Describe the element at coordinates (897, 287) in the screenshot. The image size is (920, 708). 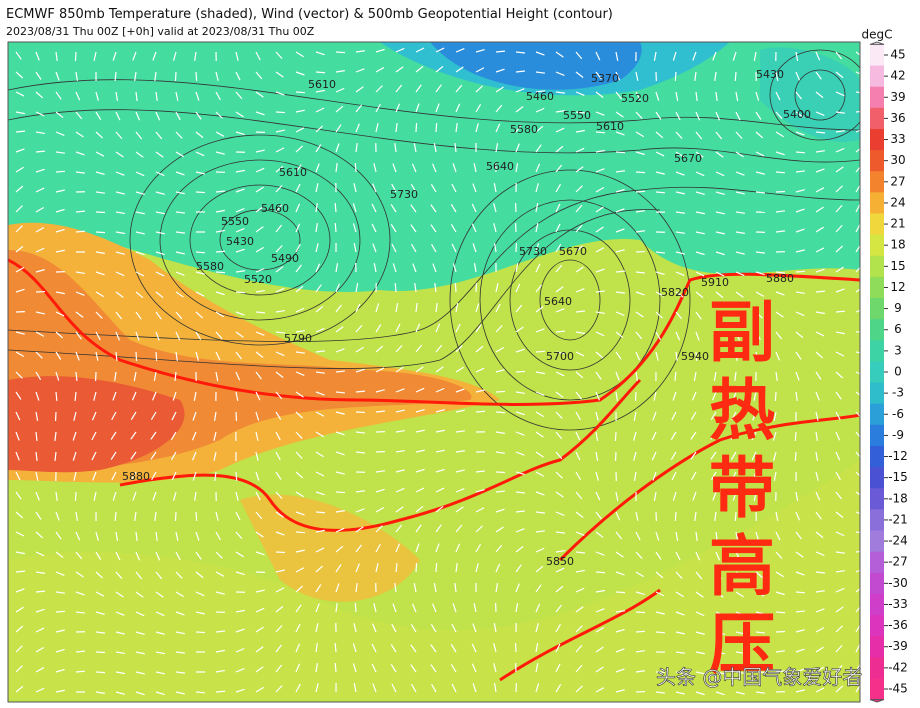
I see `colorbar-tick-label: 12` at that location.